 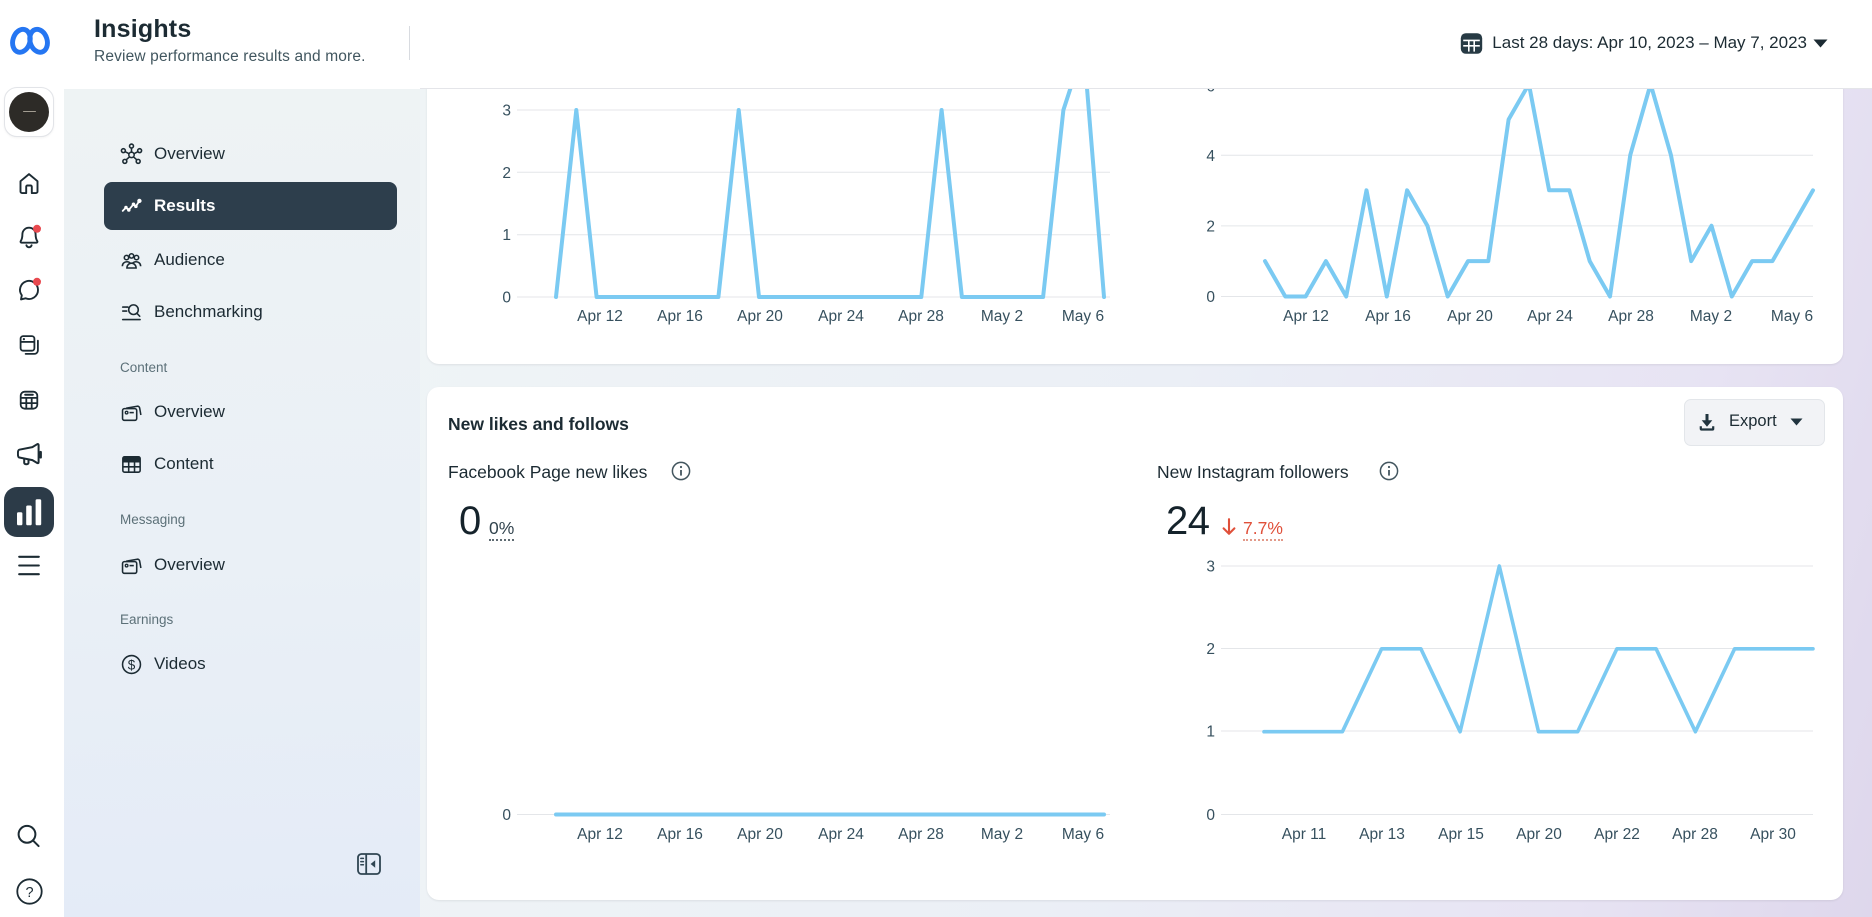 I want to click on svg-text: Apr 22, so click(x=1617, y=834).